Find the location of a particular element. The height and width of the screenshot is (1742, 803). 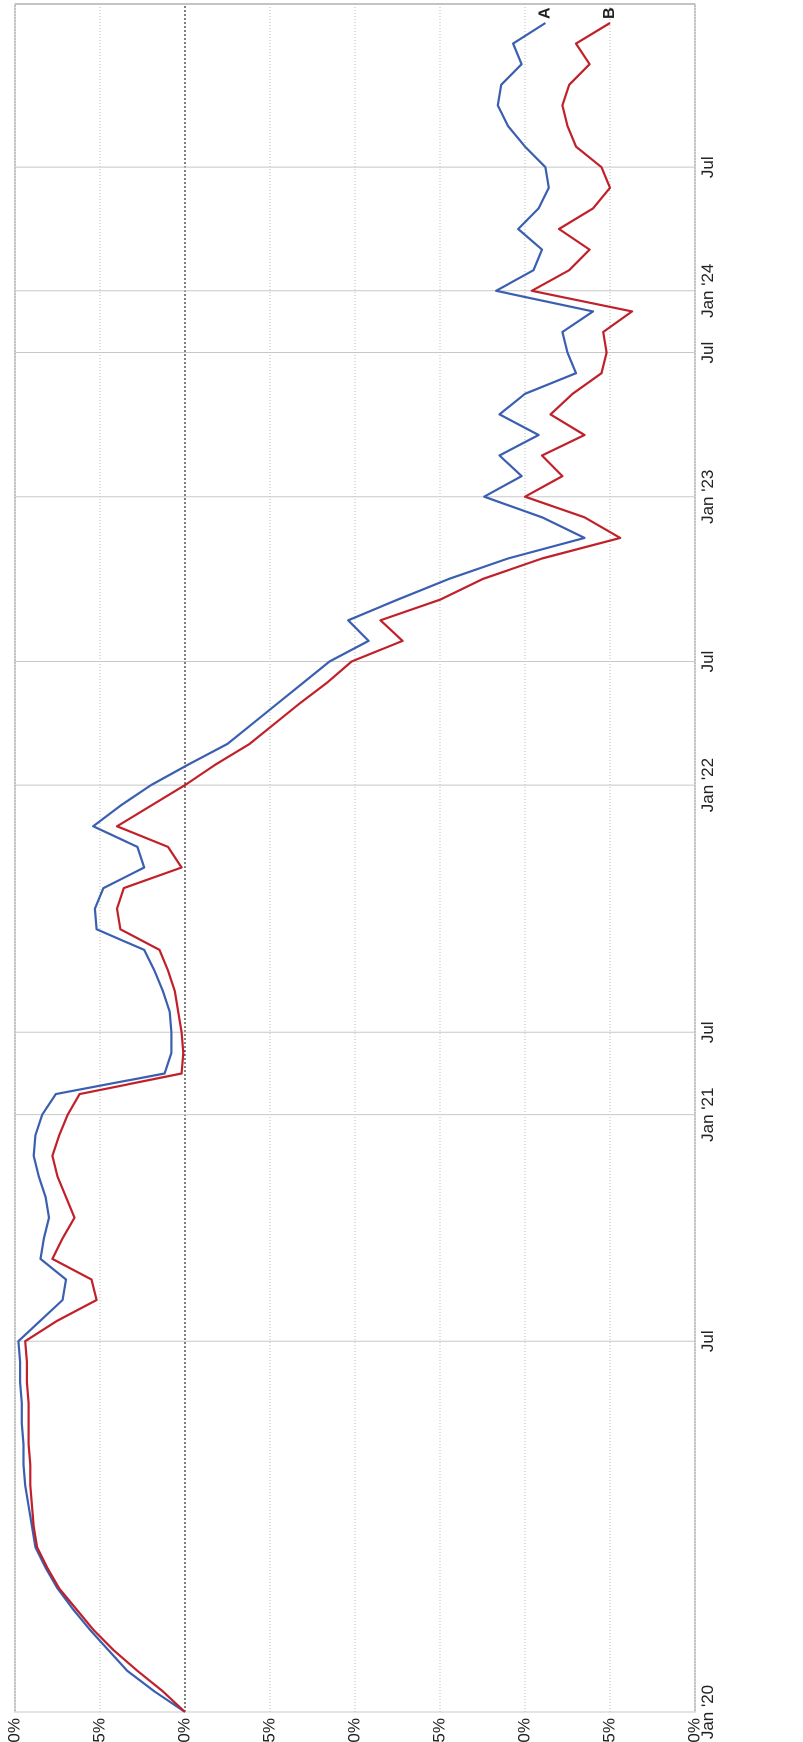

x-tick-label: Jan '22 is located at coordinates (707, 785).